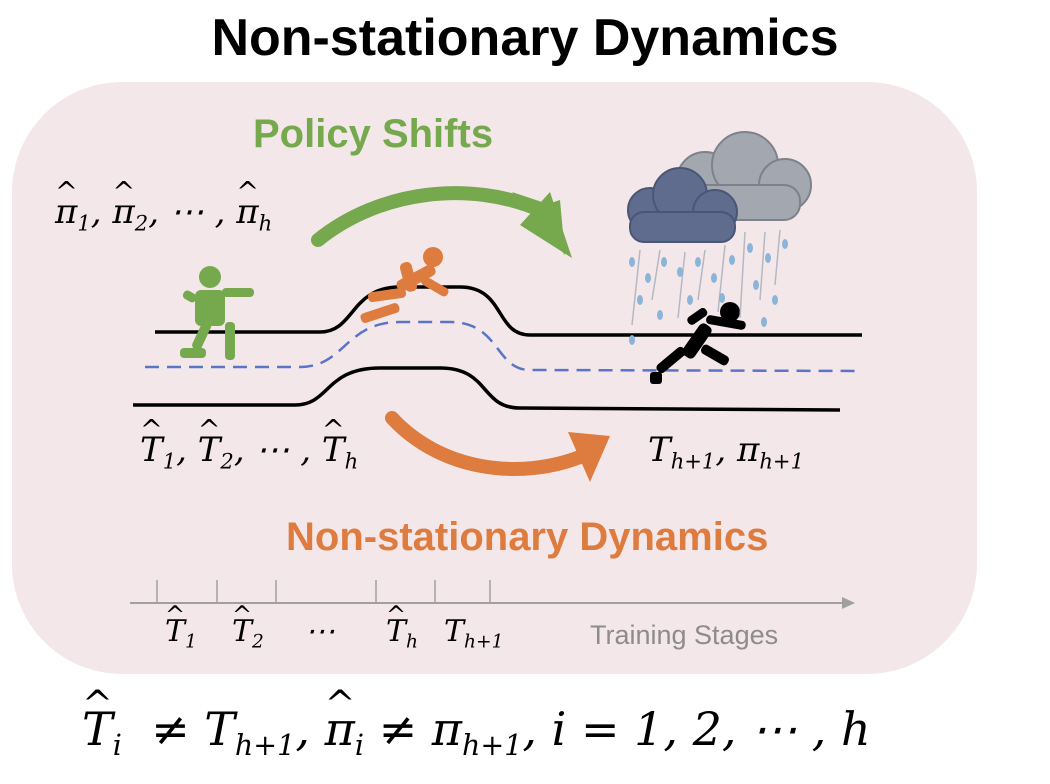 The image size is (1050, 784). I want to click on rain-cloud-icon, so click(719, 238).